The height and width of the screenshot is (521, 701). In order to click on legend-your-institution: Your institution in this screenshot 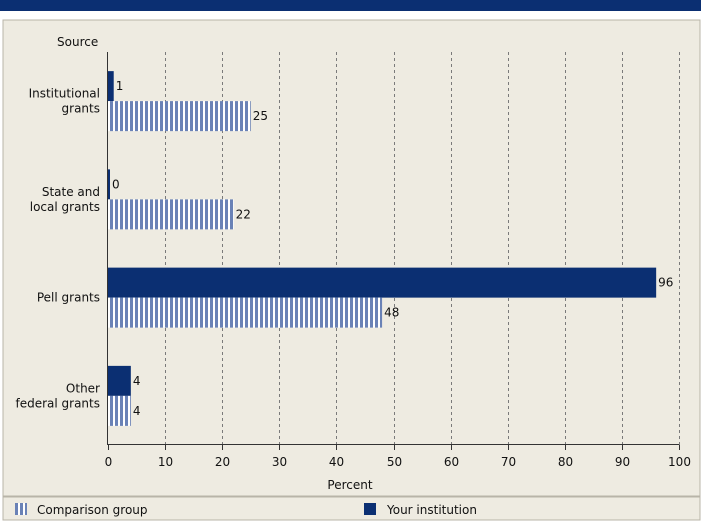, I will do `click(420, 510)`.